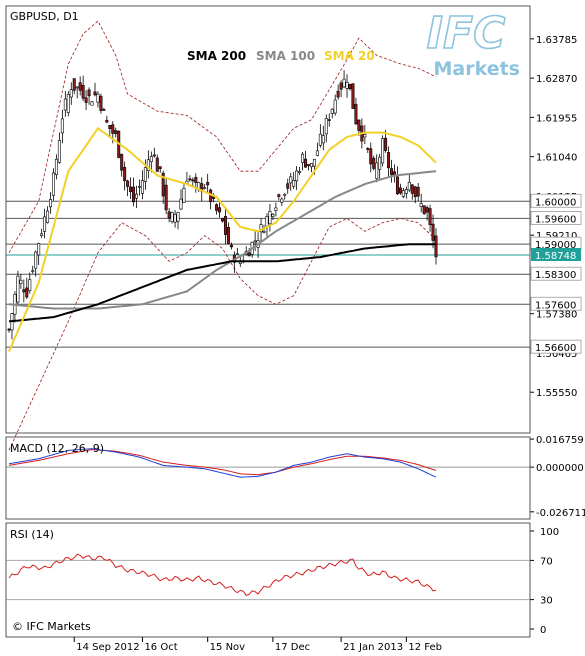 The height and width of the screenshot is (656, 585). I want to click on price-panel-title: GBPUSD, D1, so click(44, 16).